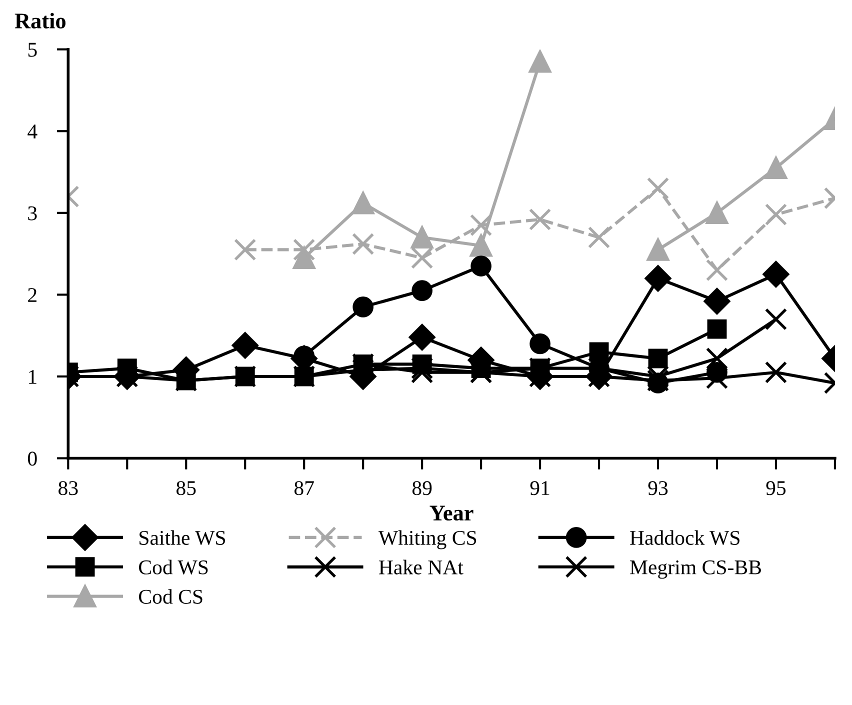 Image resolution: width=852 pixels, height=705 pixels. Describe the element at coordinates (685, 538) in the screenshot. I see `legend-label: Haddock WS` at that location.